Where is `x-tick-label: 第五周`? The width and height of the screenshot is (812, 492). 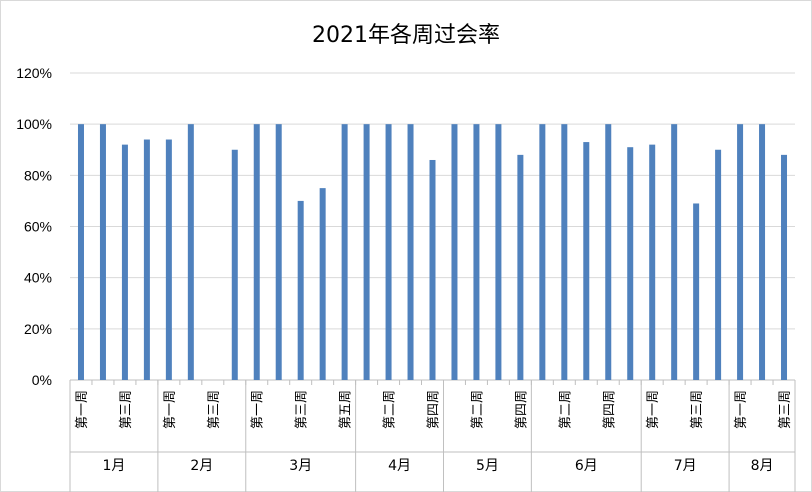 x-tick-label: 第五周 is located at coordinates (346, 409).